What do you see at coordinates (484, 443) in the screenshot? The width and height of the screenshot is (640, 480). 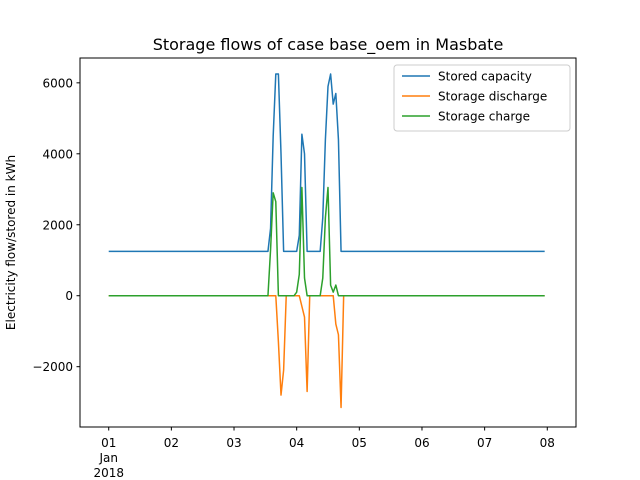 I see `x-tick-label: 07` at bounding box center [484, 443].